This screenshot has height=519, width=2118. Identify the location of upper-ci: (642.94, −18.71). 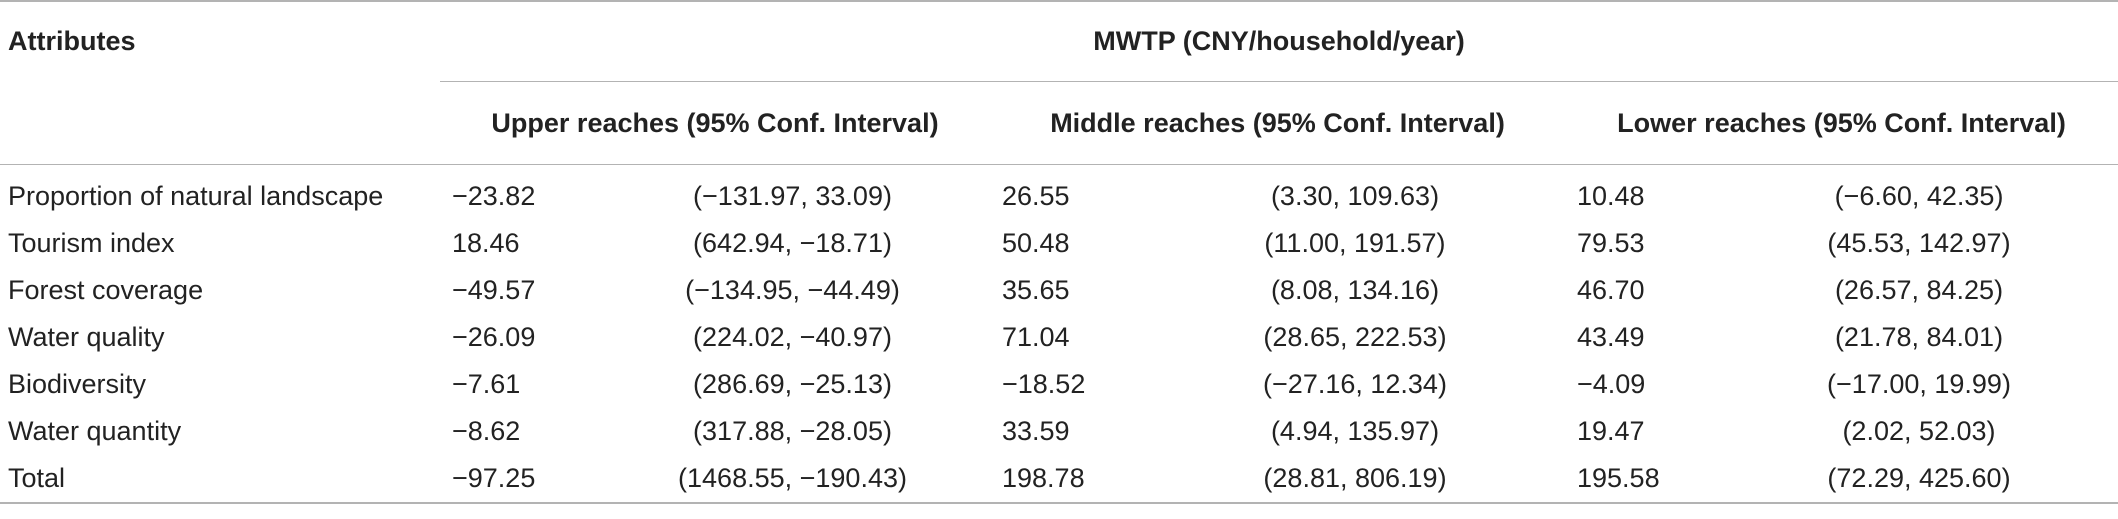
(792, 243).